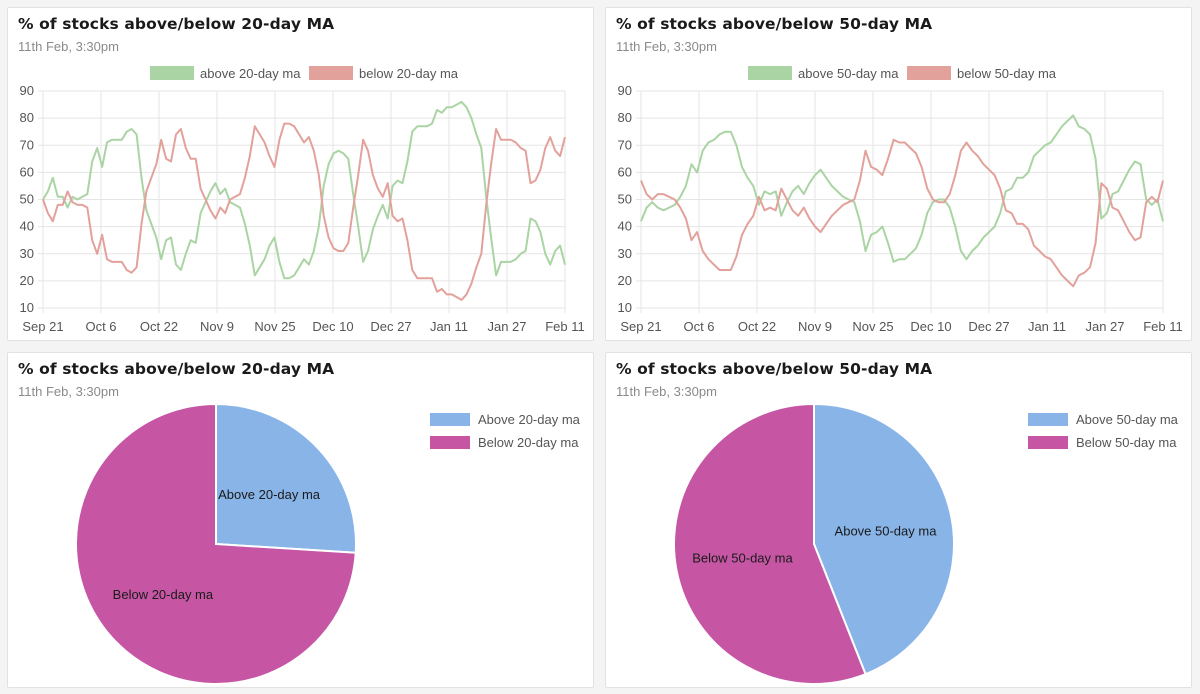  Describe the element at coordinates (1127, 419) in the screenshot. I see `legend-label: Above 50-day ma` at that location.